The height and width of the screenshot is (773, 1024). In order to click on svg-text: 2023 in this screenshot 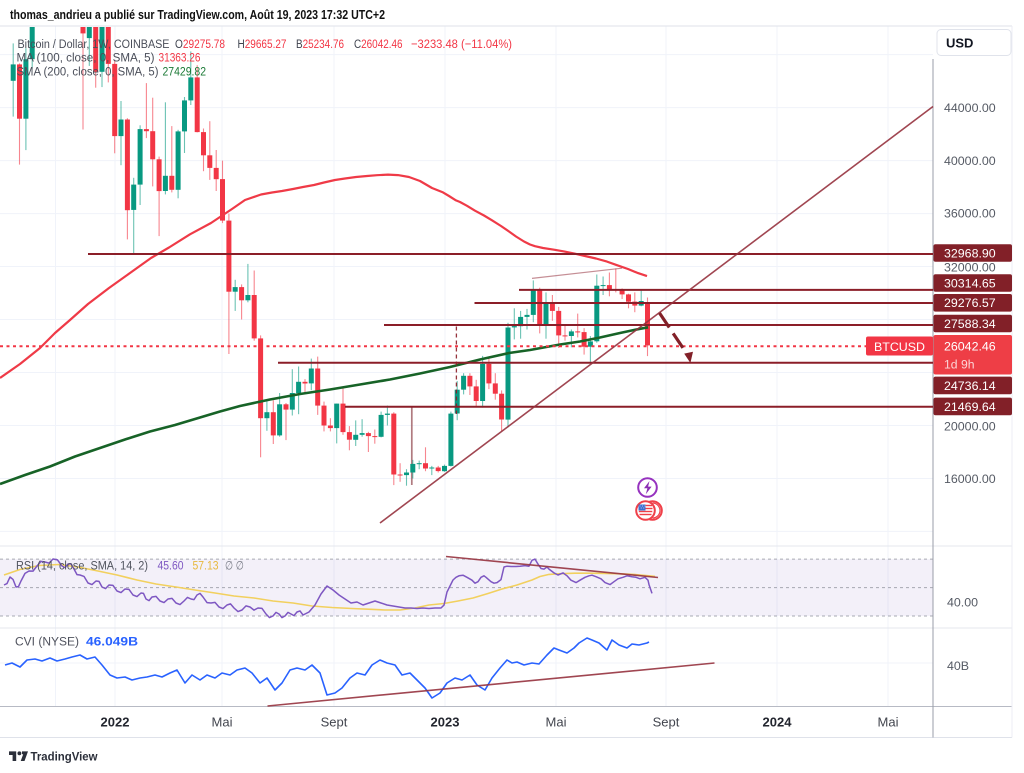, I will do `click(445, 722)`.